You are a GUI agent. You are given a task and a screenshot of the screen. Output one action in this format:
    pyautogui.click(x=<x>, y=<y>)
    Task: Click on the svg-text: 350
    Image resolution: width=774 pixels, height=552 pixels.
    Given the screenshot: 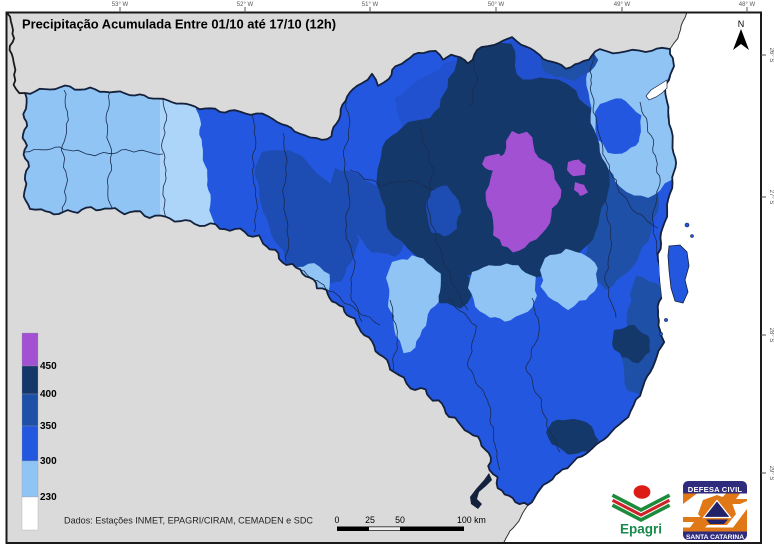 What is the action you would take?
    pyautogui.click(x=48, y=426)
    